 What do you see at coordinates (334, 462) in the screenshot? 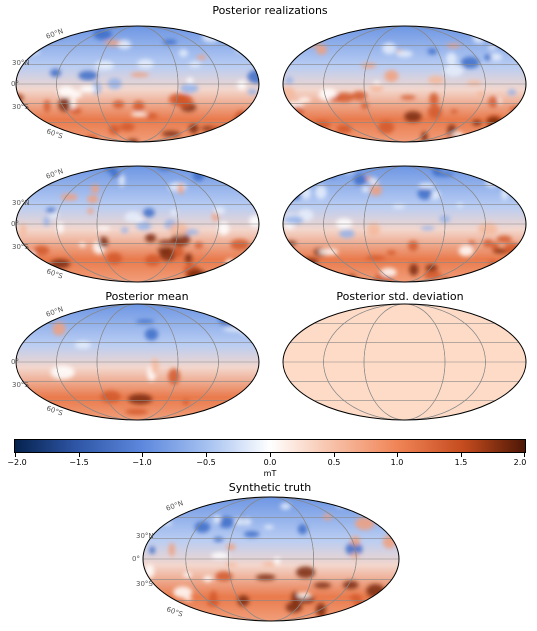
I see `colorbar-tick-label: 0.5` at bounding box center [334, 462].